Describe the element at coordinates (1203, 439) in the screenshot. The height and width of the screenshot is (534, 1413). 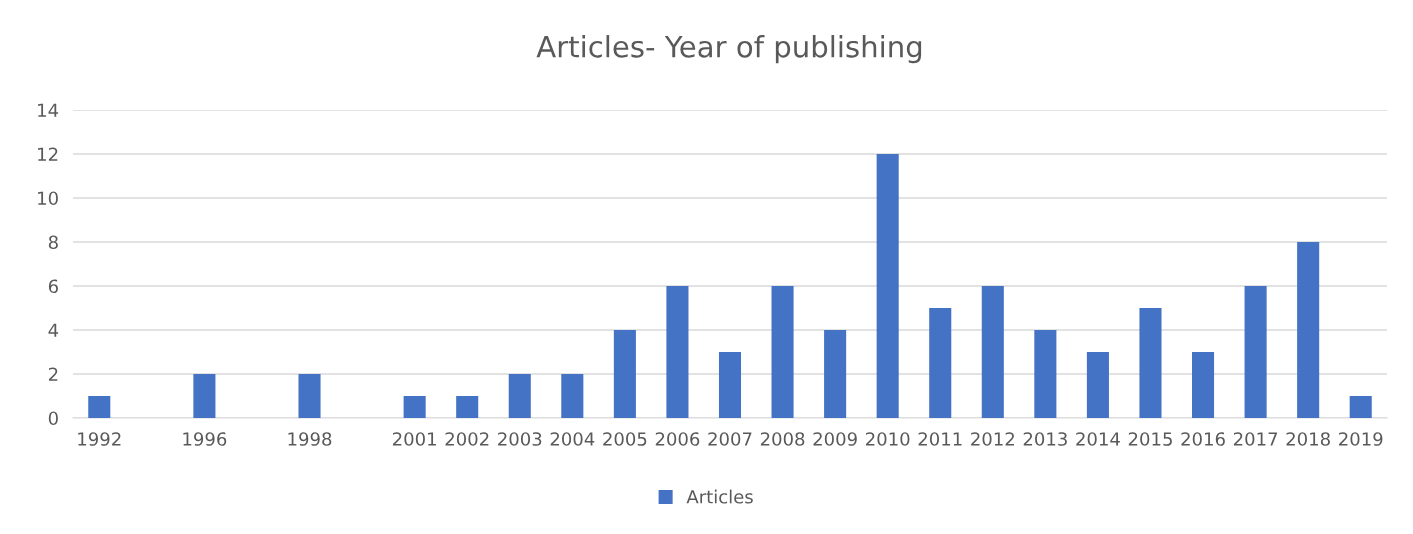
I see `x-tick-label: 2016` at that location.